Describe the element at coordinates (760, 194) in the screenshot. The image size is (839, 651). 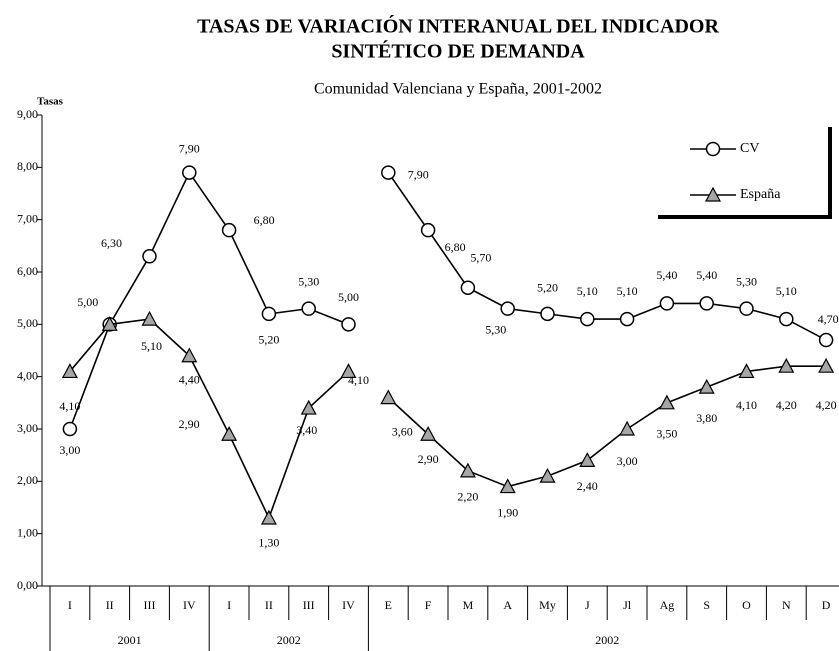
I see `legend-label: España` at that location.